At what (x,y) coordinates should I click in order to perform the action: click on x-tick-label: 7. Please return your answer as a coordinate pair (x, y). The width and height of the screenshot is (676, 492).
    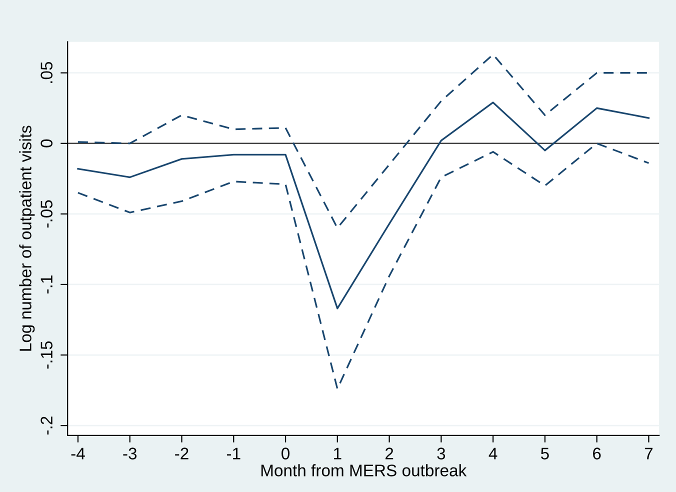
    Looking at the image, I should click on (648, 454).